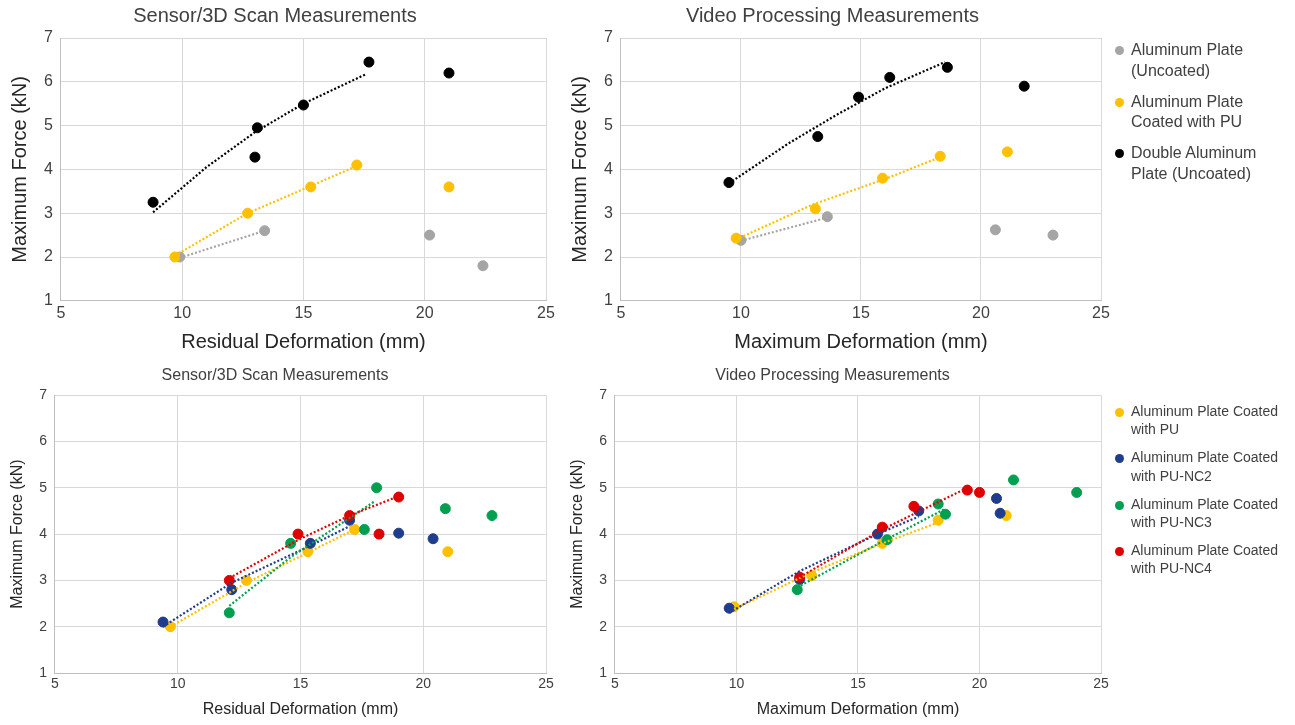 This screenshot has width=1295, height=725. What do you see at coordinates (1205, 513) in the screenshot?
I see `legend-label: Aluminum Plate Coated with PU-NC3` at bounding box center [1205, 513].